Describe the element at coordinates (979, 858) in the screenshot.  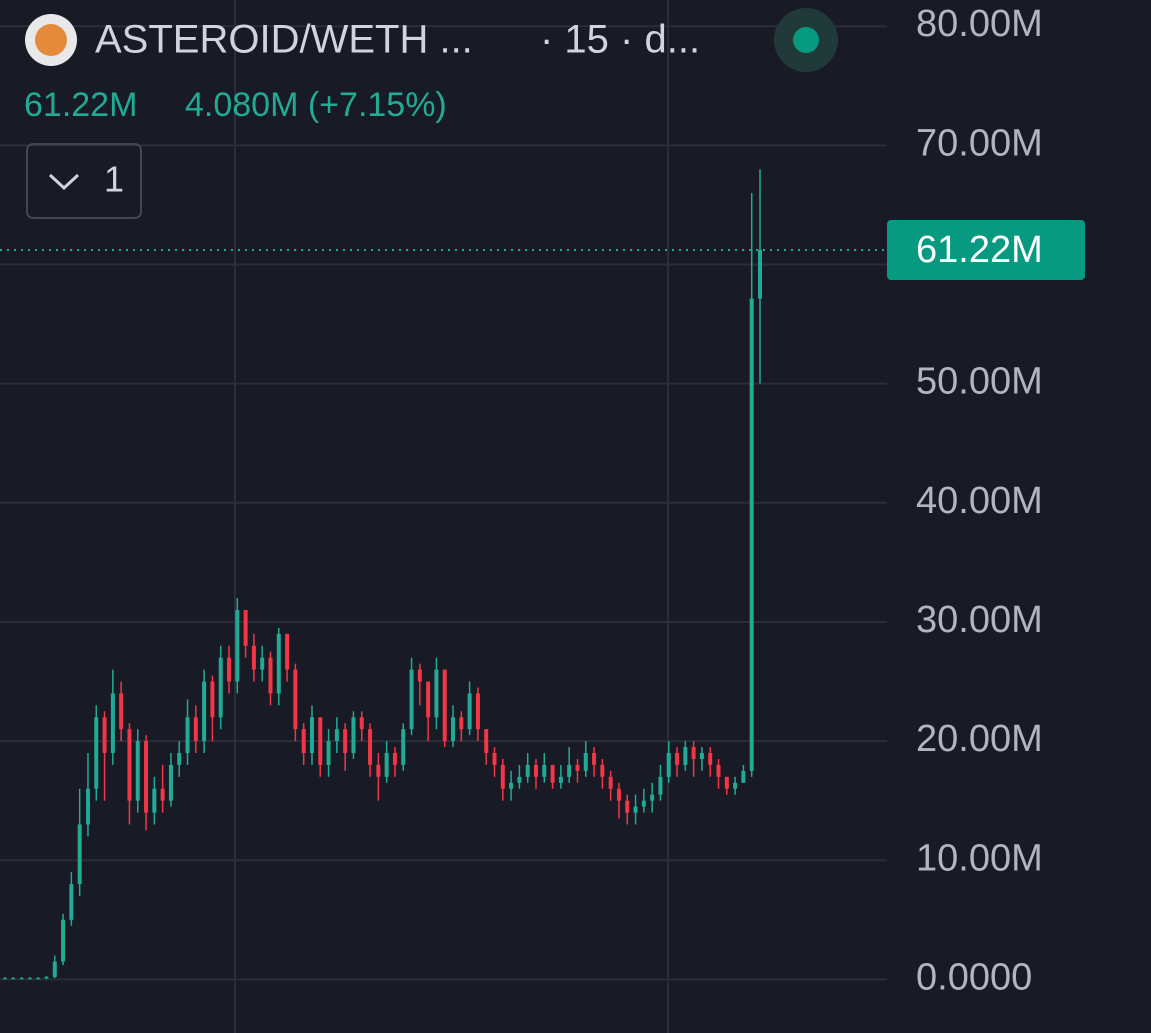
I see `y-tick-label: 10.00M` at that location.